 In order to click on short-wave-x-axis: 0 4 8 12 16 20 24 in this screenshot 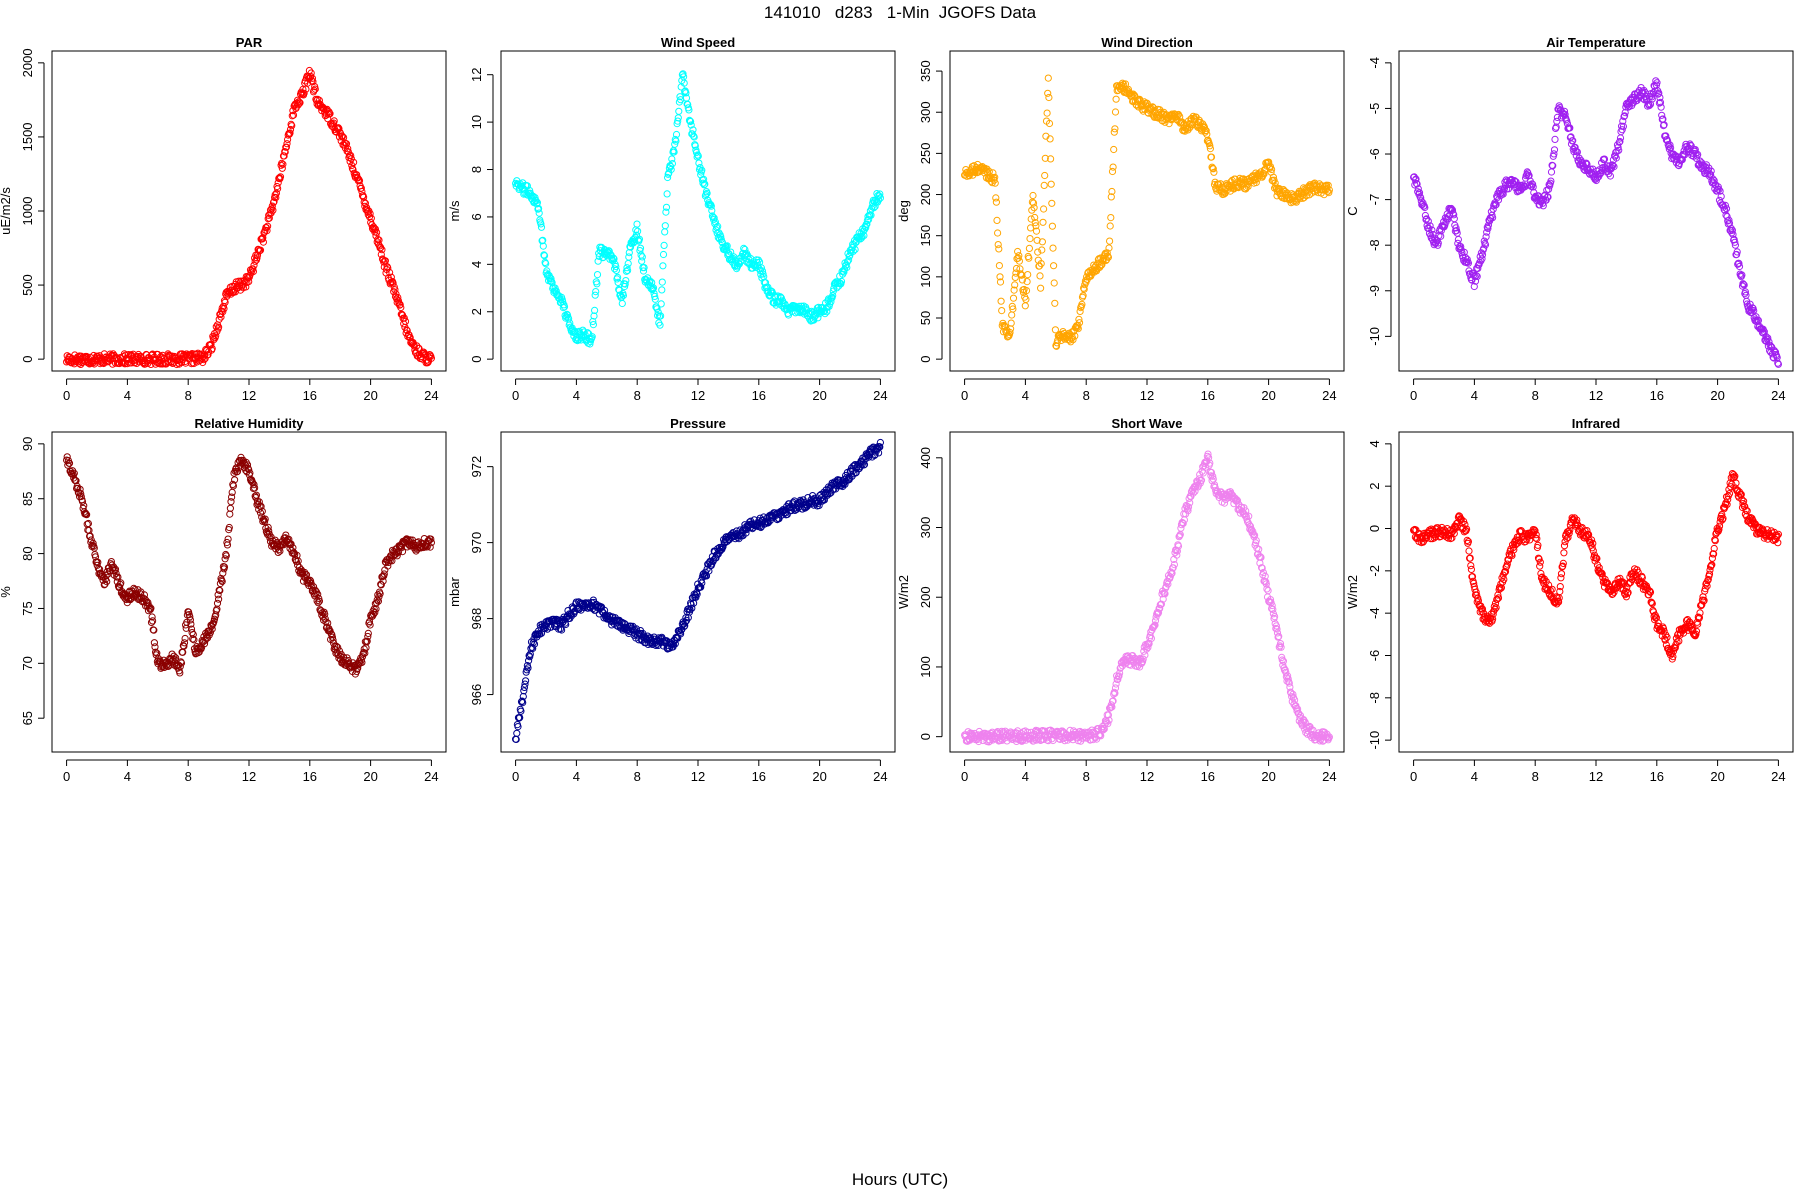, I will do `click(1149, 771)`.